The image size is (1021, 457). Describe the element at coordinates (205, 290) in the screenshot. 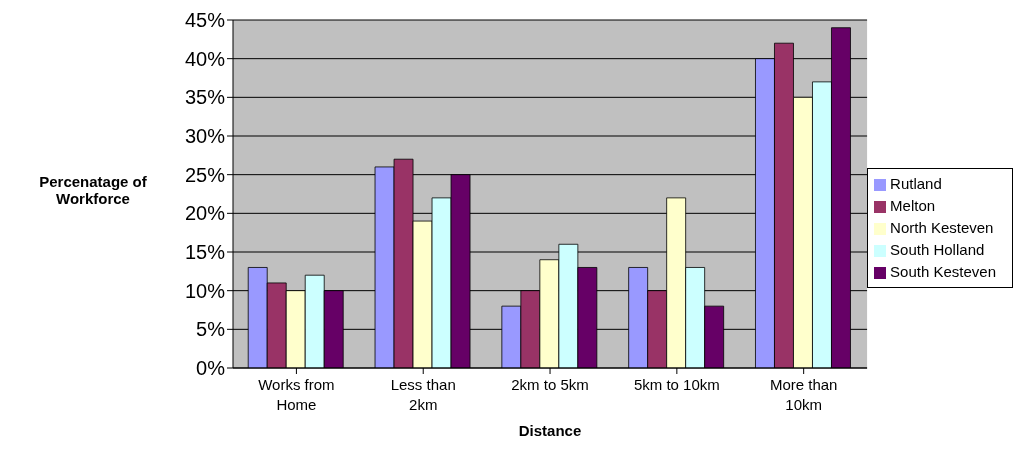

I see `y-tick-label: 10%` at that location.